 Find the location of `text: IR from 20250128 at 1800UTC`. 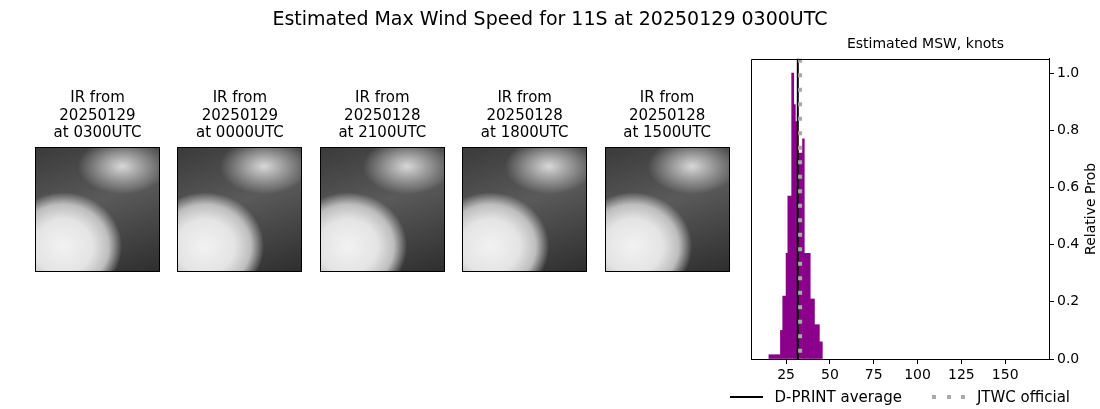

text: IR from 20250128 at 1800UTC is located at coordinates (524, 115).